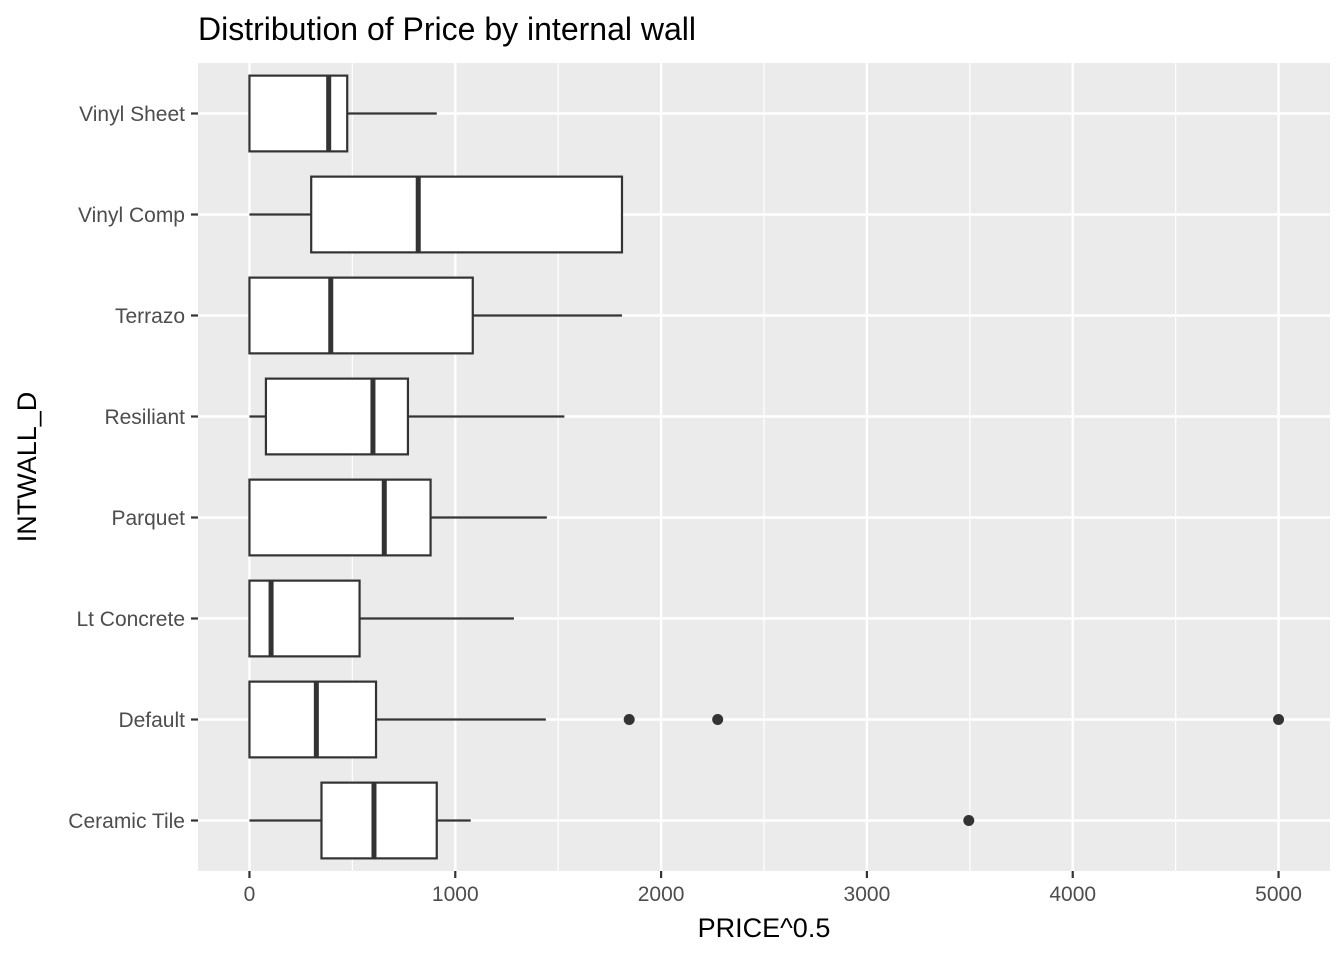 The height and width of the screenshot is (960, 1344). What do you see at coordinates (131, 215) in the screenshot?
I see `y-tick-label: Vinyl Comp` at bounding box center [131, 215].